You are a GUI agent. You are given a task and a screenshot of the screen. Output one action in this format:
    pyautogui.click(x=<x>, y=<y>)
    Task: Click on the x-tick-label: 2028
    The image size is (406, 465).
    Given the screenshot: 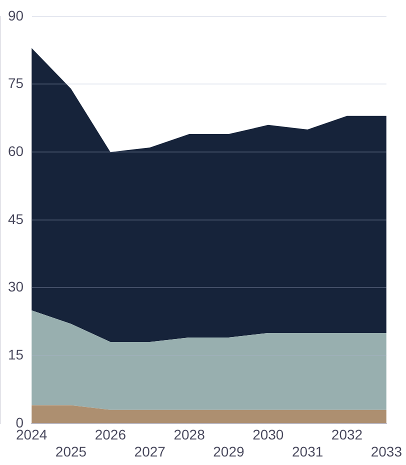 What is the action you would take?
    pyautogui.click(x=190, y=434)
    